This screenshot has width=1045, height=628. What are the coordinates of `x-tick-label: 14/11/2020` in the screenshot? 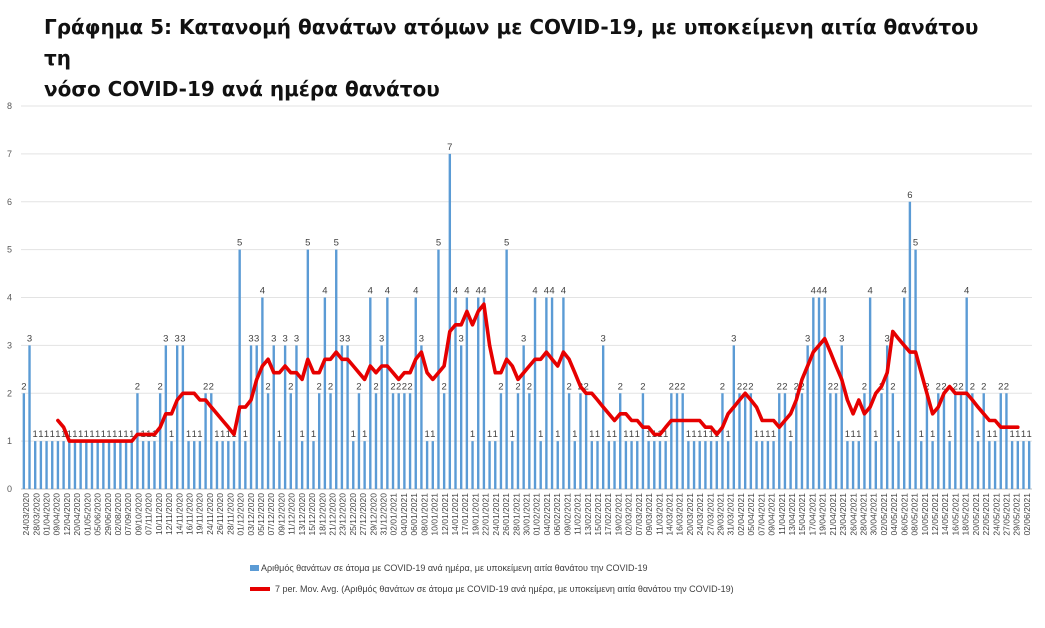 It's located at (179, 514).